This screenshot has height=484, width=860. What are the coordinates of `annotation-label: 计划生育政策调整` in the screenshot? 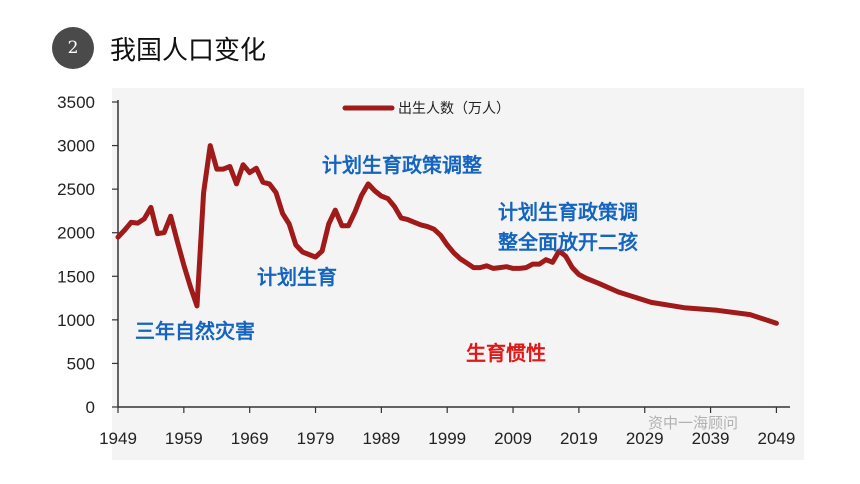 It's located at (402, 165).